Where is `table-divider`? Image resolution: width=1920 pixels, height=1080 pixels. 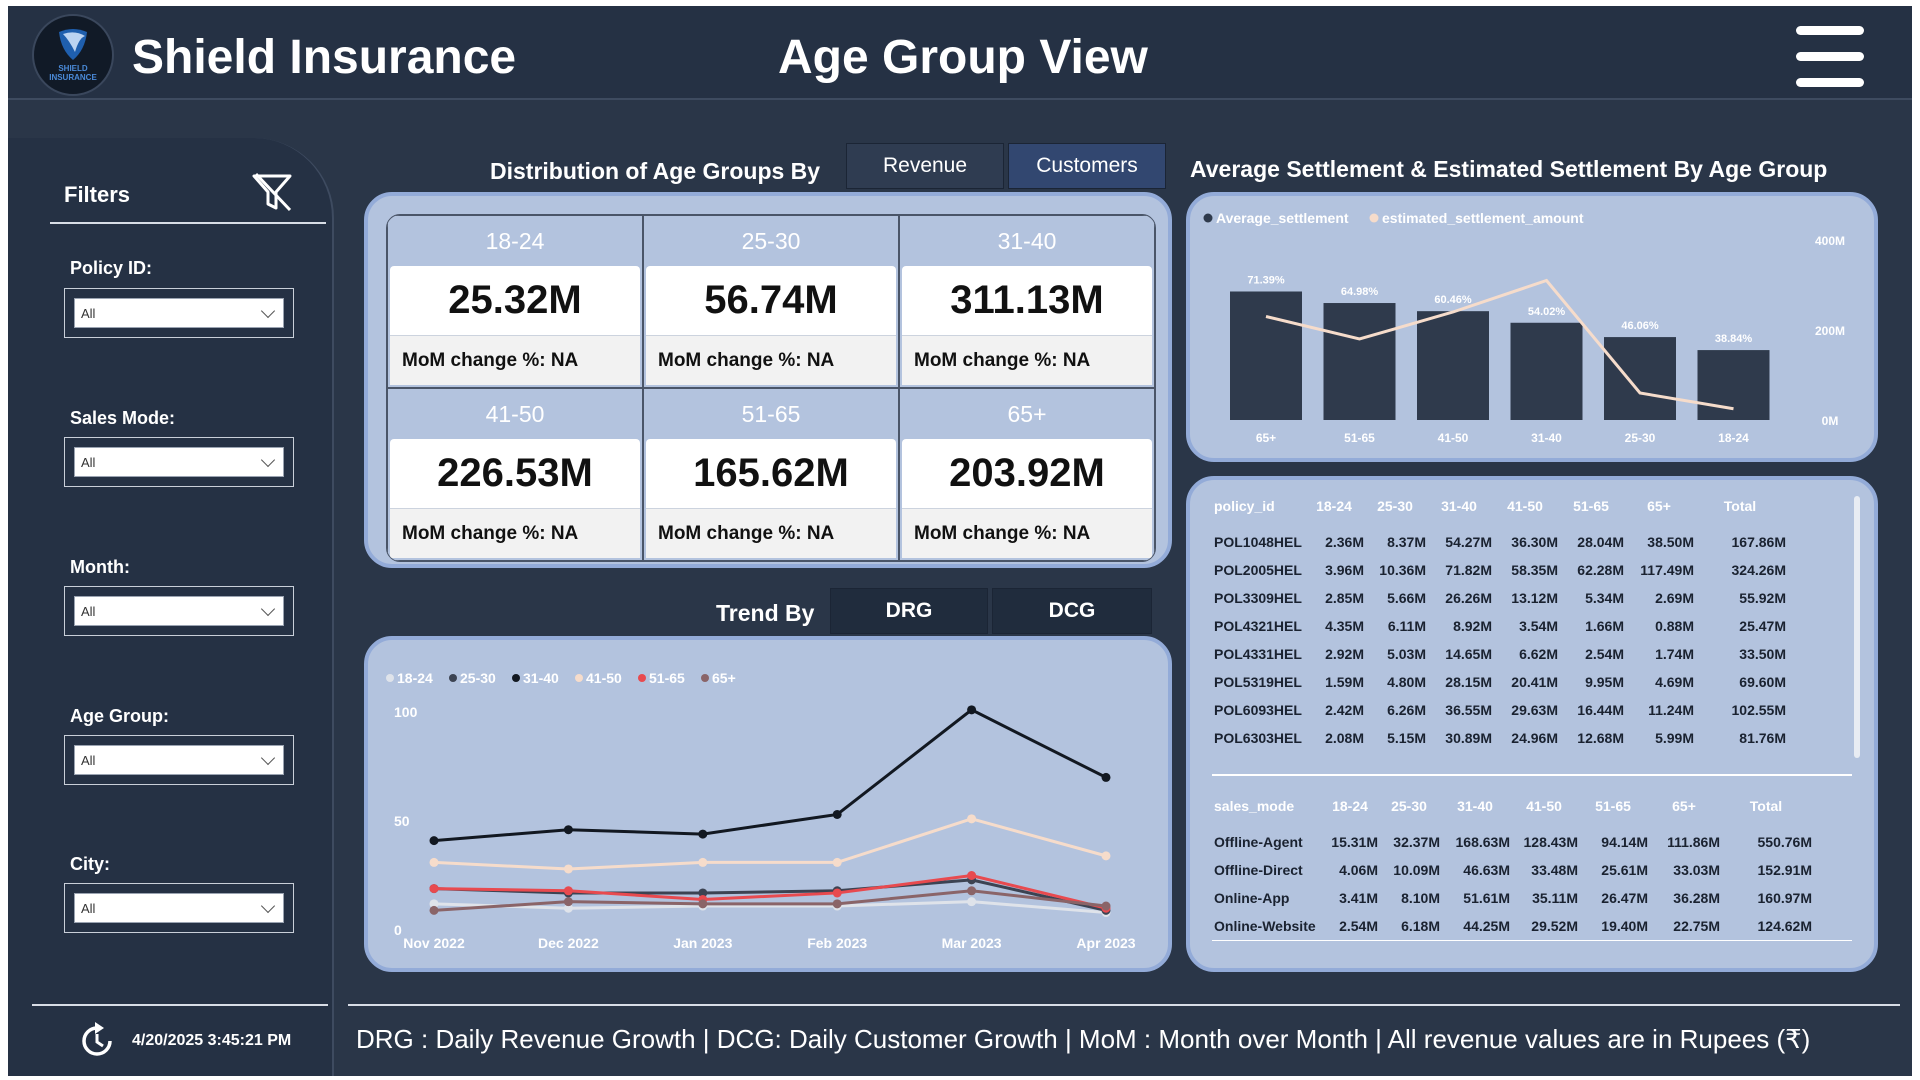
table-divider is located at coordinates (1532, 775).